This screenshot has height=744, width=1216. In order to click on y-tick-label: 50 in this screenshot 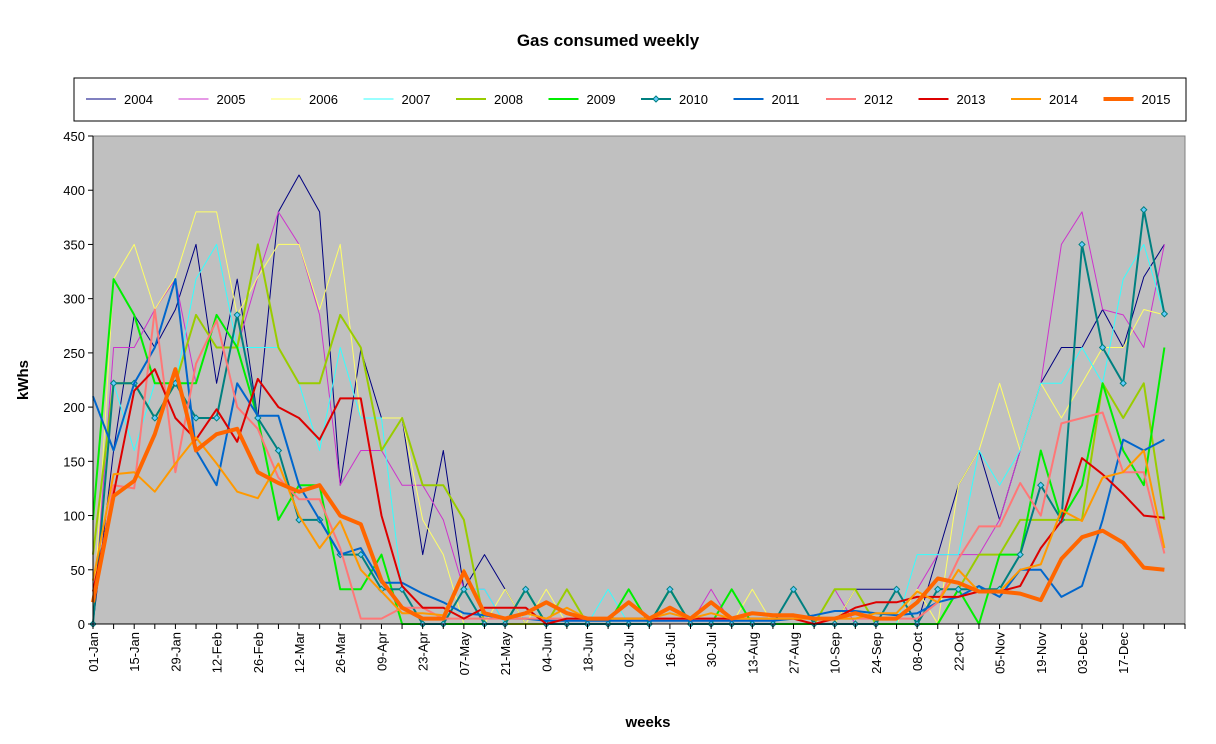, I will do `click(78, 570)`.